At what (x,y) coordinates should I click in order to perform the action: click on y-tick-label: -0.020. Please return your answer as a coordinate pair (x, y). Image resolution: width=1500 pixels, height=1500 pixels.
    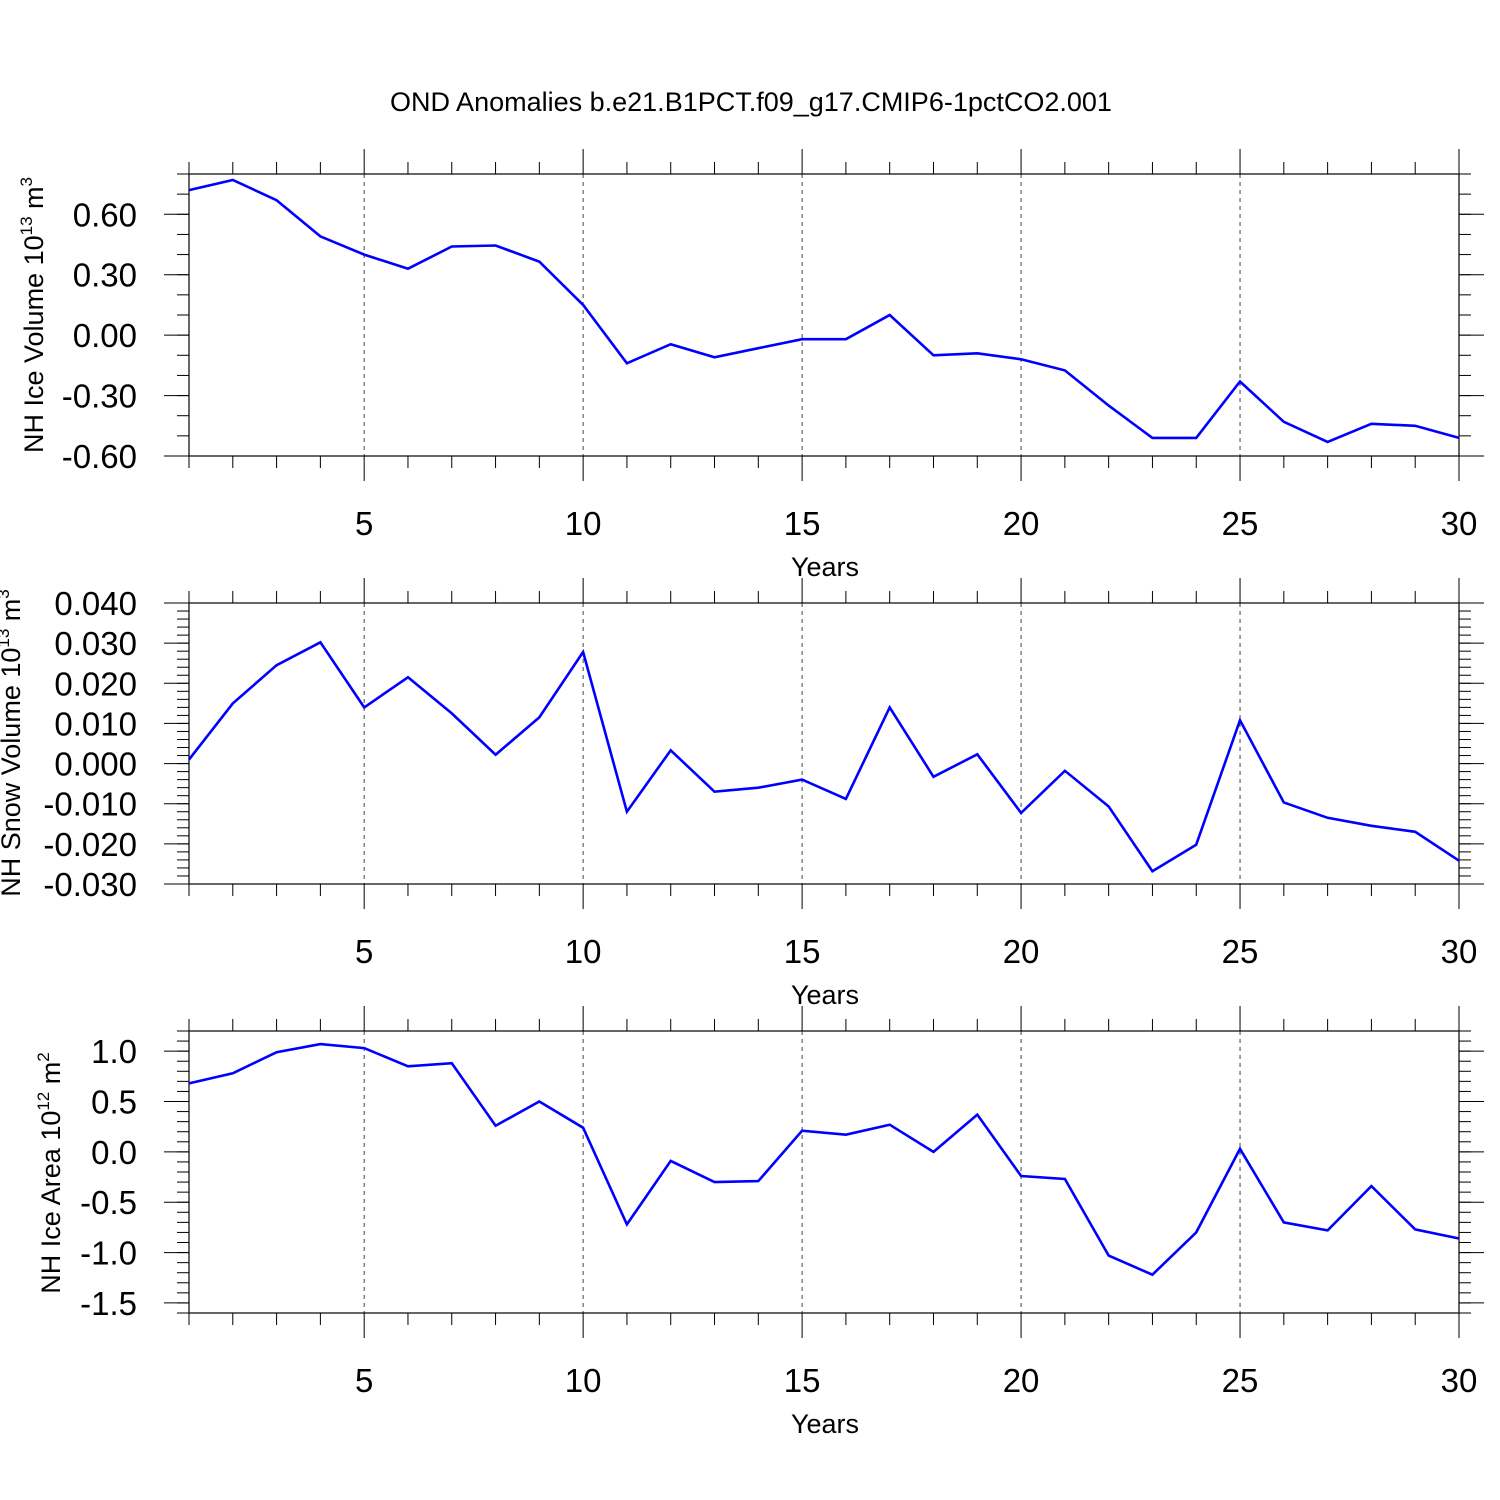
    Looking at the image, I should click on (90, 844).